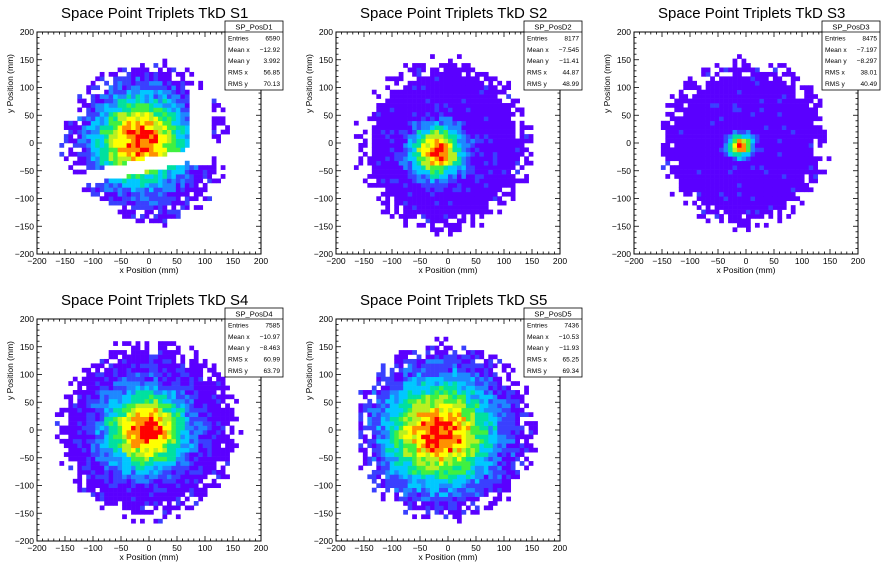  What do you see at coordinates (835, 73) in the screenshot?
I see `stats-label: RMS x` at bounding box center [835, 73].